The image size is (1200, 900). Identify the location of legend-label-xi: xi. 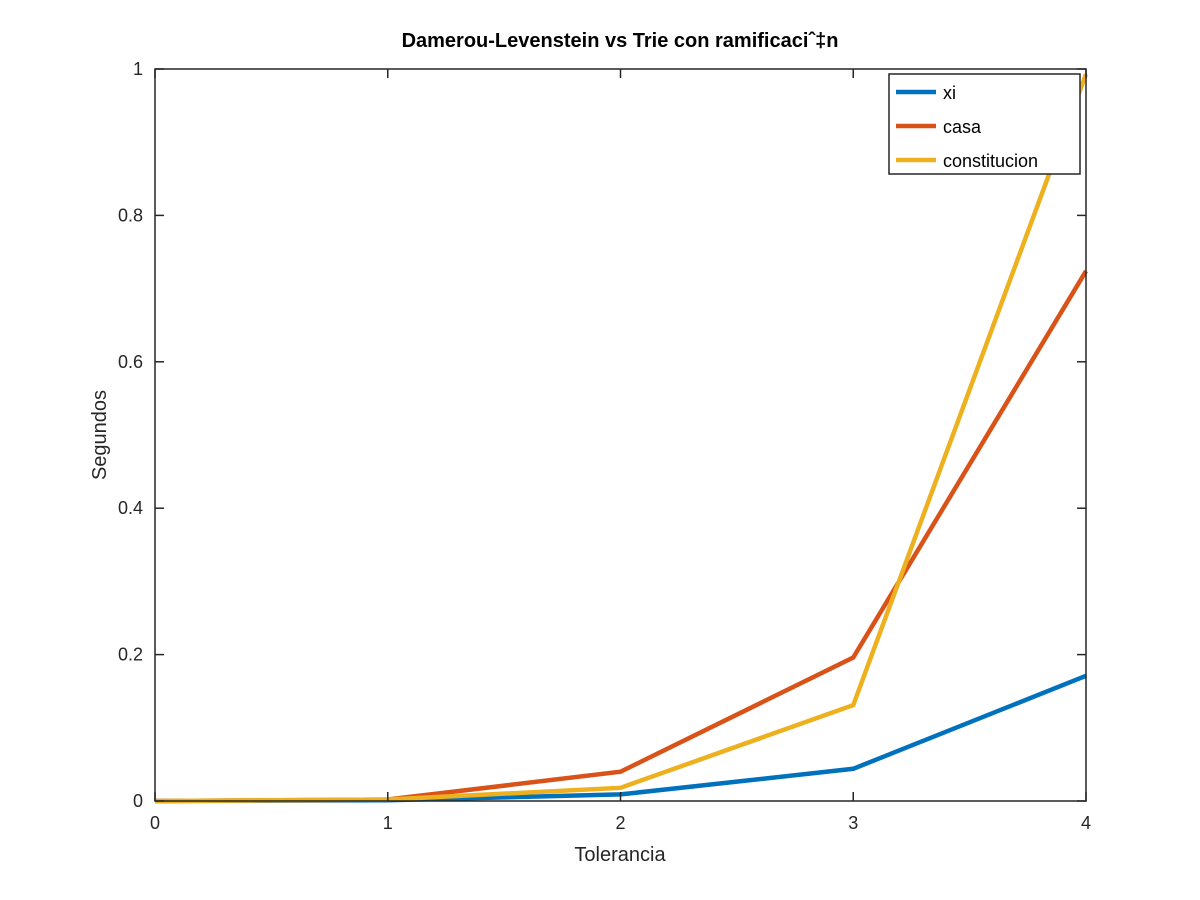
(949, 93).